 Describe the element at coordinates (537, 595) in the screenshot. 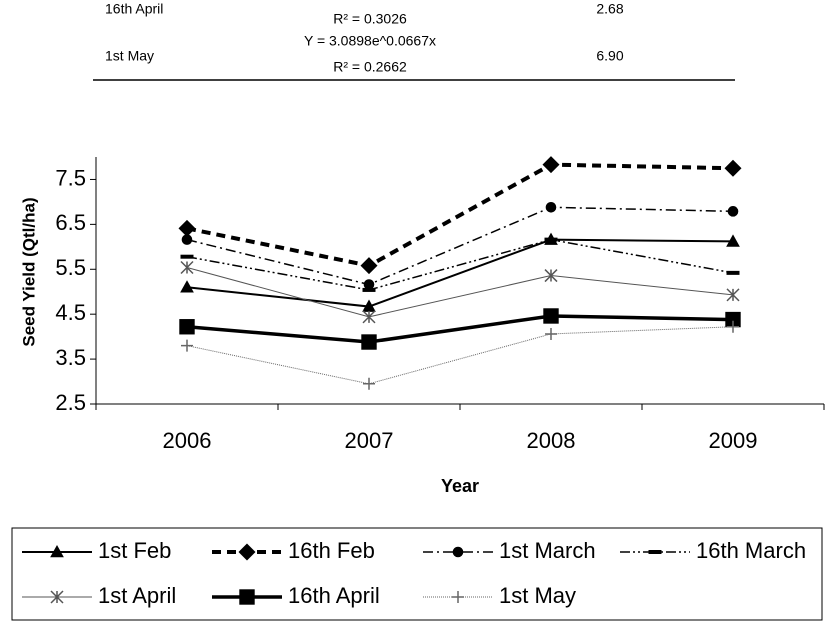

I see `legend-label: 1st May` at that location.